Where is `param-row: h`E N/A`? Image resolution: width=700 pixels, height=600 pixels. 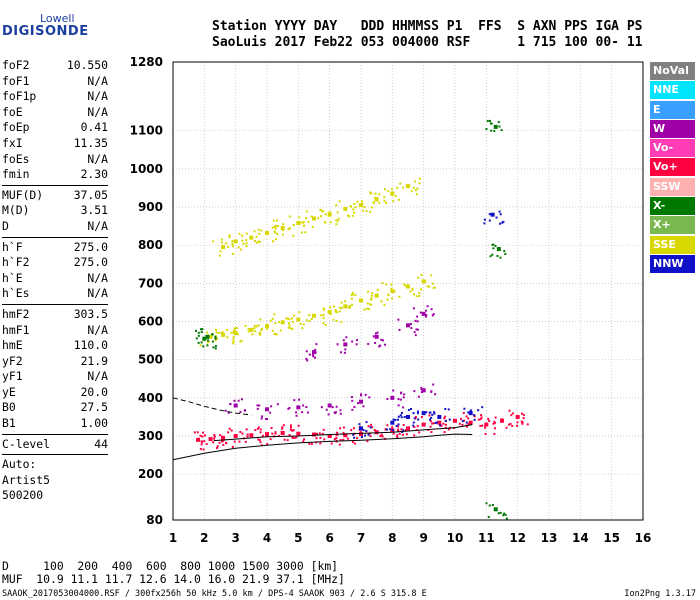
param-row: h`E N/A is located at coordinates (55, 279).